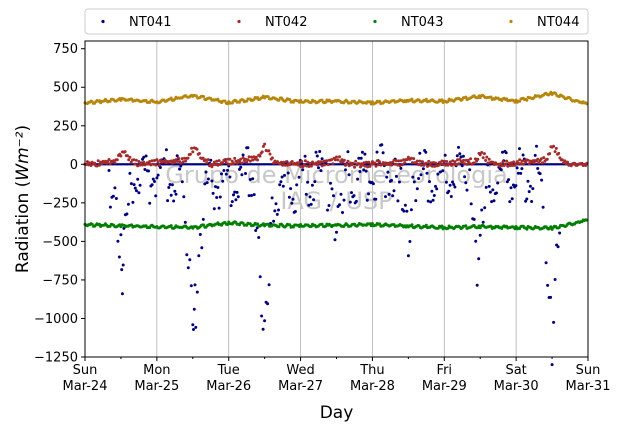  I want to click on x-tick-date: Mar-30, so click(516, 386).